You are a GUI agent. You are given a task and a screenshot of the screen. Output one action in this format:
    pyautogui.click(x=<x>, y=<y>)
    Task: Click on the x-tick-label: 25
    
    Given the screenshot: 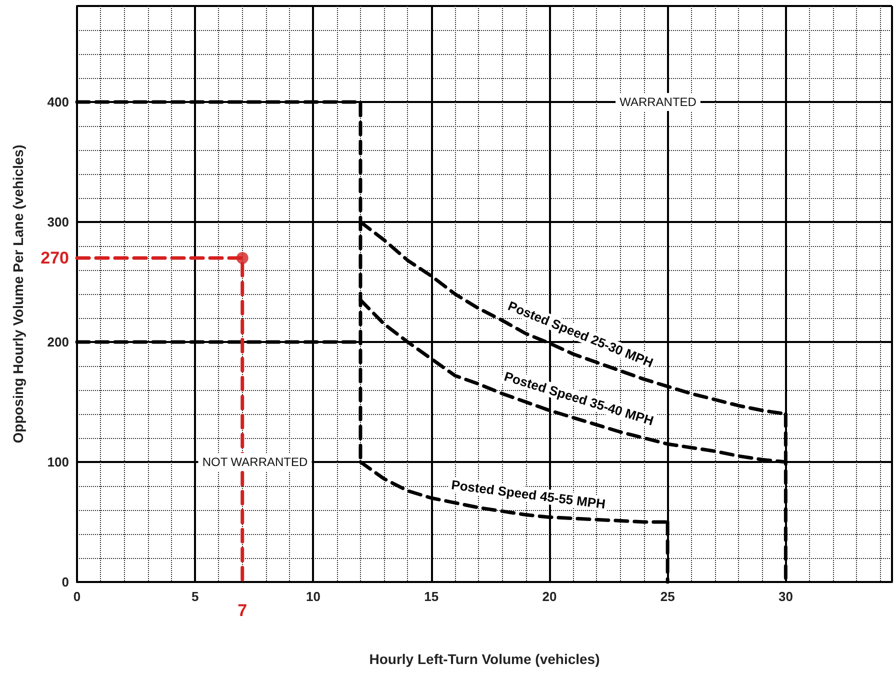 What is the action you would take?
    pyautogui.click(x=667, y=596)
    